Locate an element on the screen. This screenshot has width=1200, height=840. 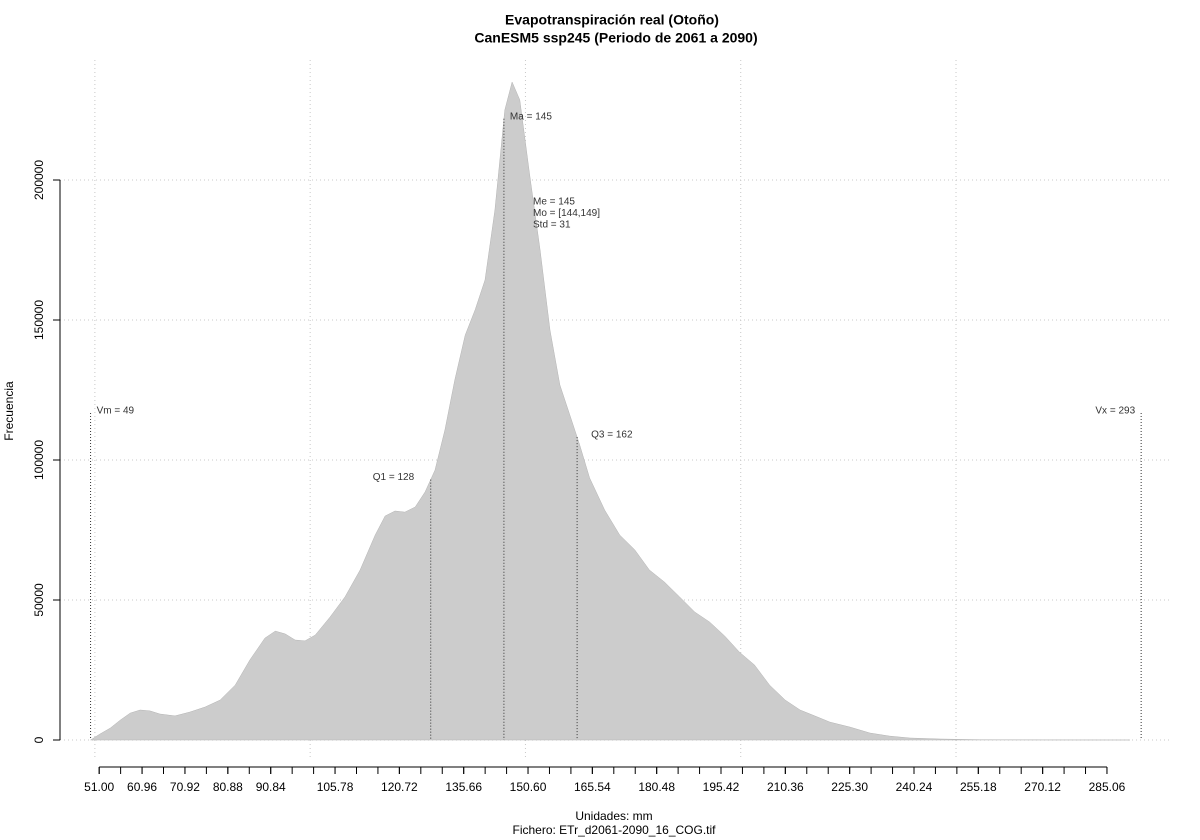
y-tick-label: 150000 is located at coordinates (39, 320).